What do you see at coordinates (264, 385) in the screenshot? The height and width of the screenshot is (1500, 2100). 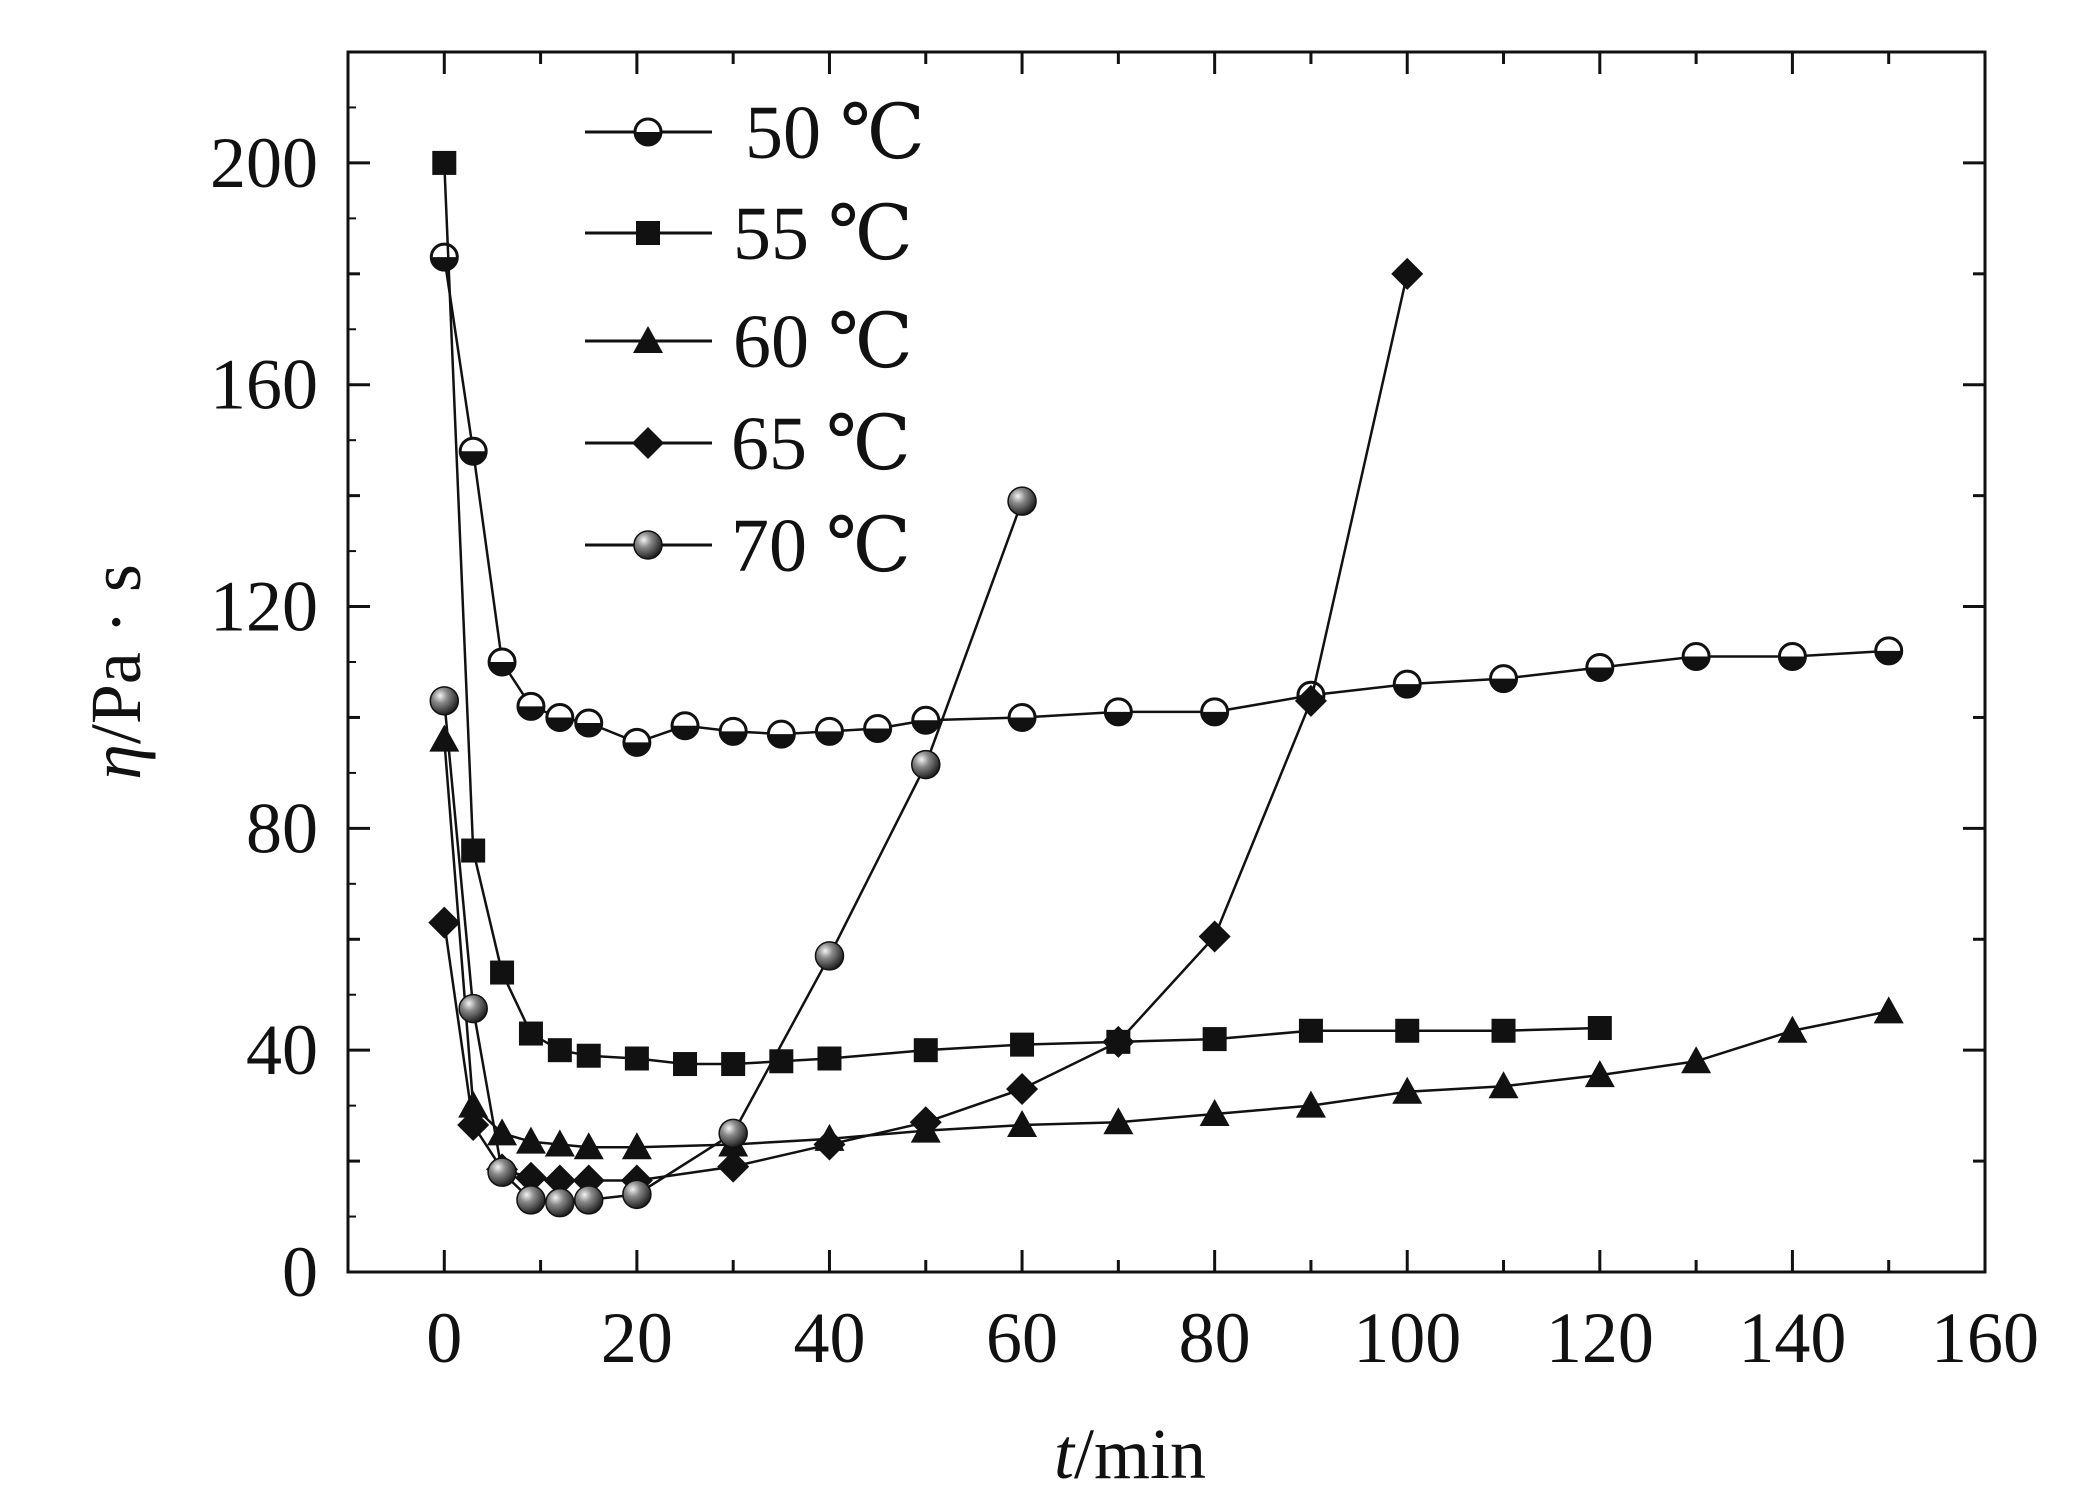 I see `y-tick-label: 160` at bounding box center [264, 385].